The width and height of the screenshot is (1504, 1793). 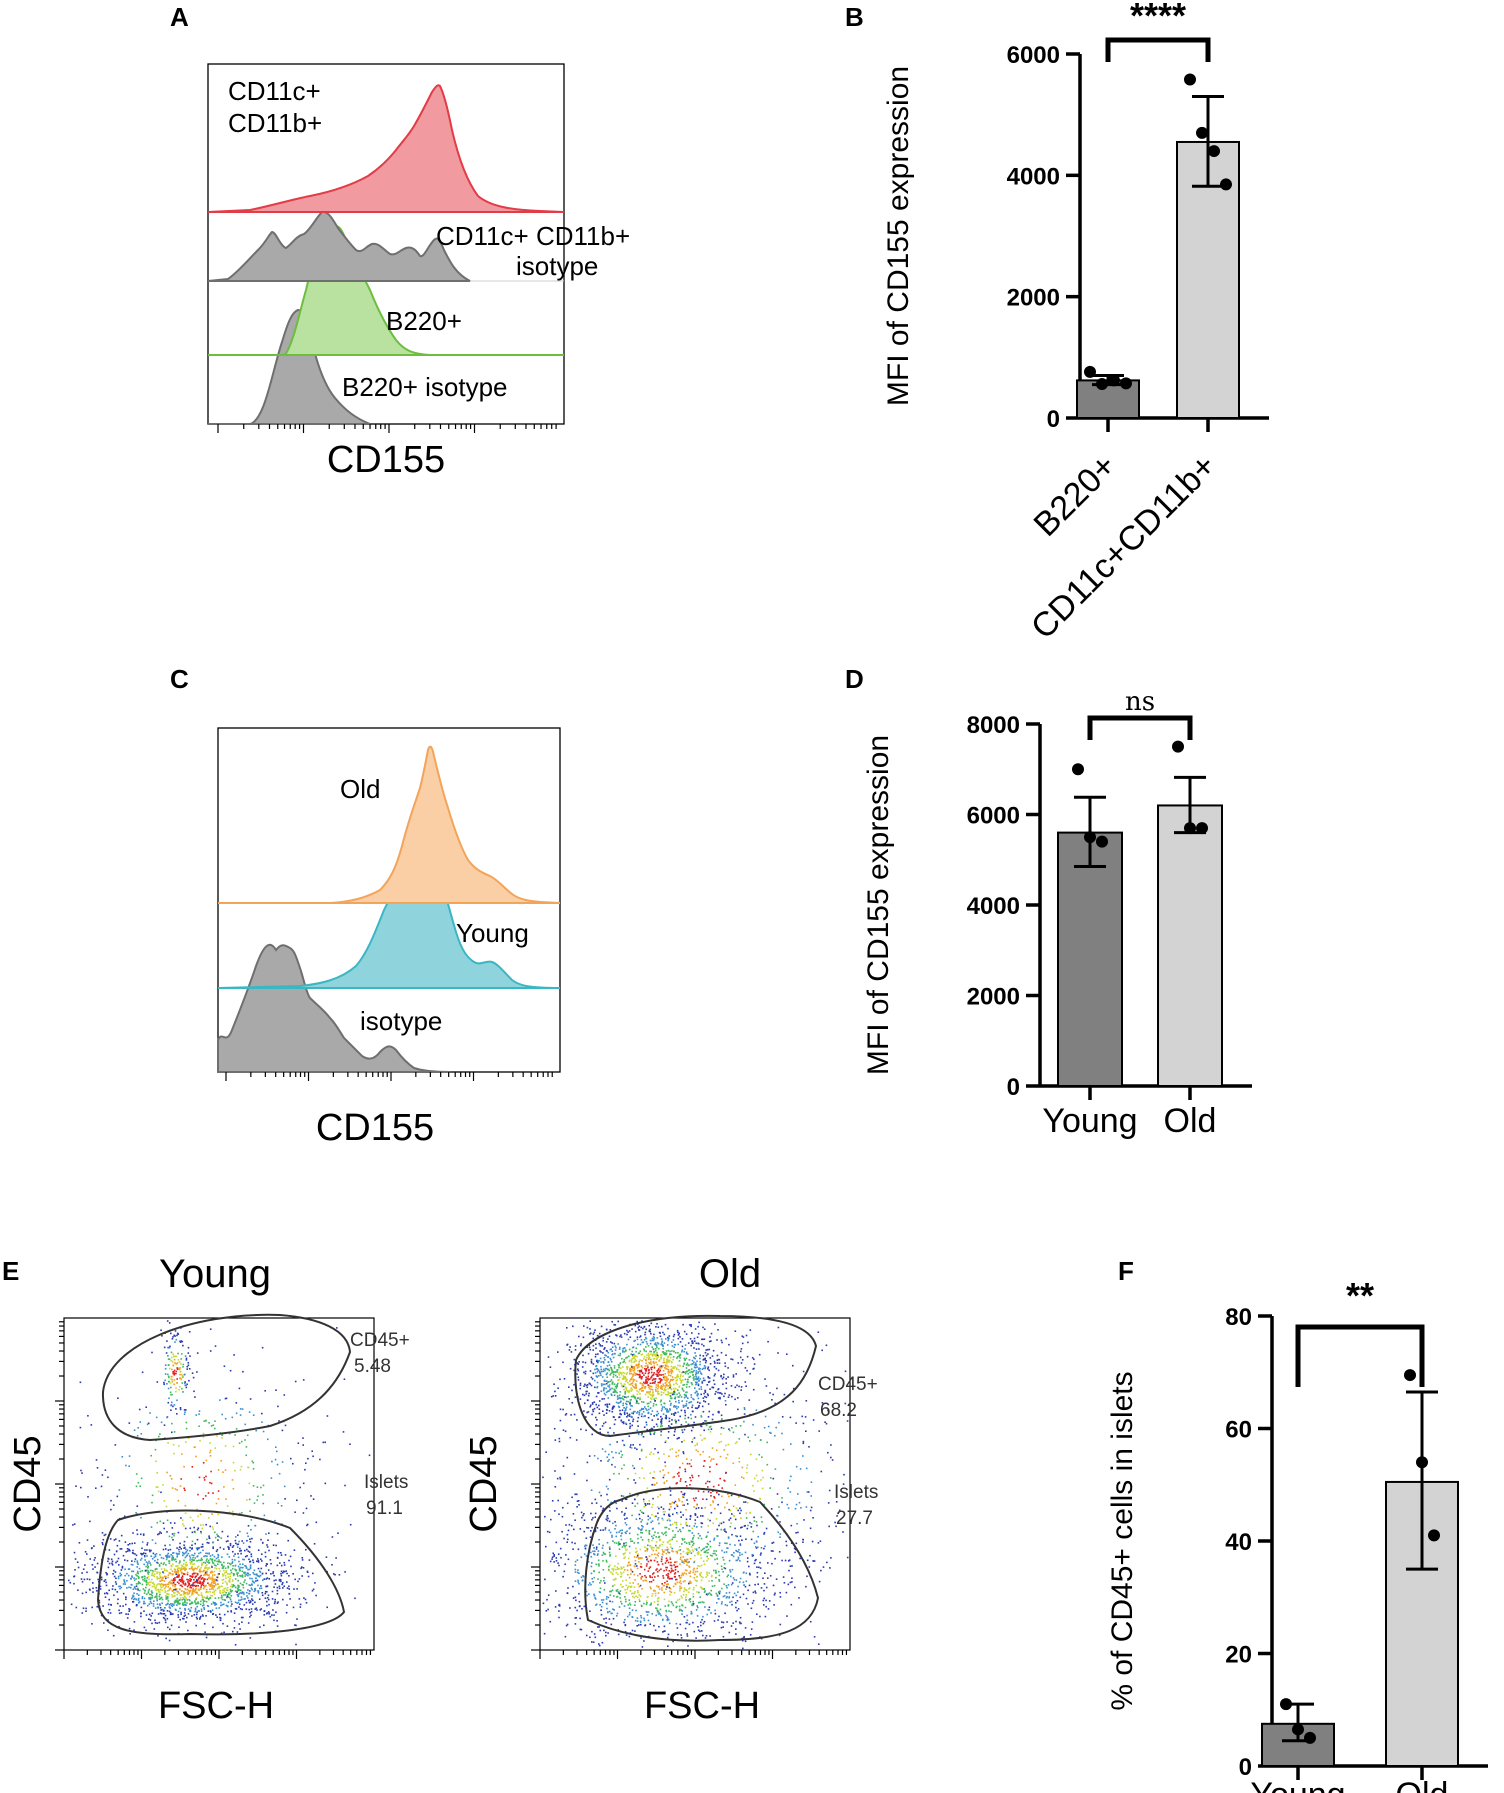 What do you see at coordinates (221, 1572) in the screenshot?
I see `gate-islets` at bounding box center [221, 1572].